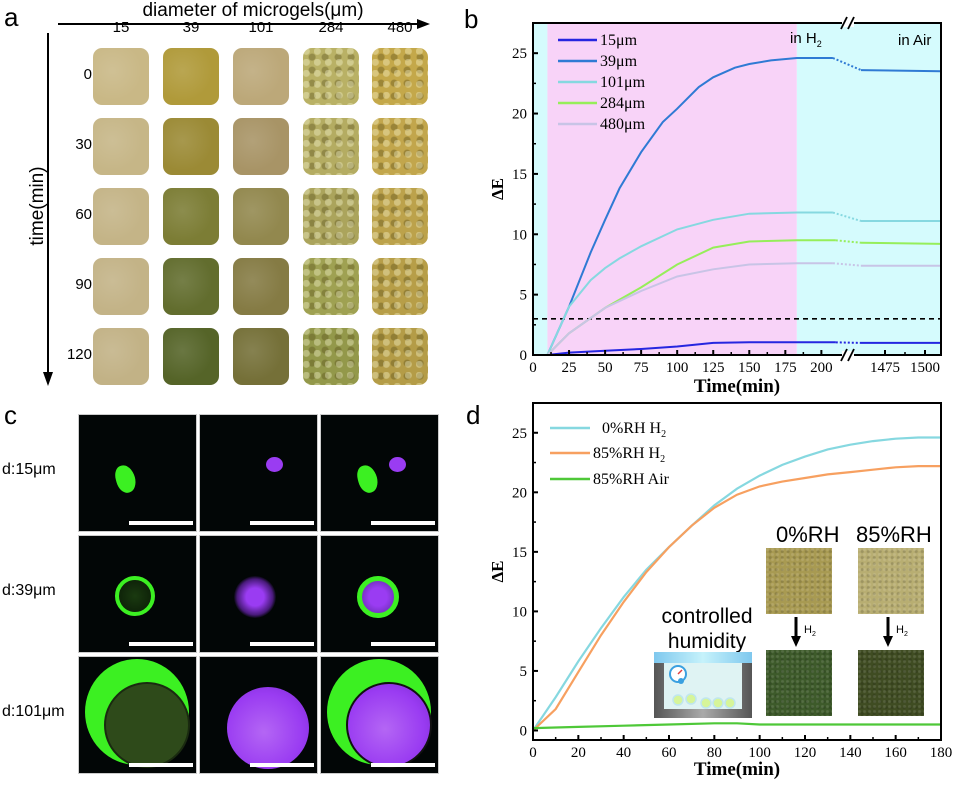 This screenshot has width=955, height=791. Describe the element at coordinates (524, 731) in the screenshot. I see `y-tick-label: 0` at that location.